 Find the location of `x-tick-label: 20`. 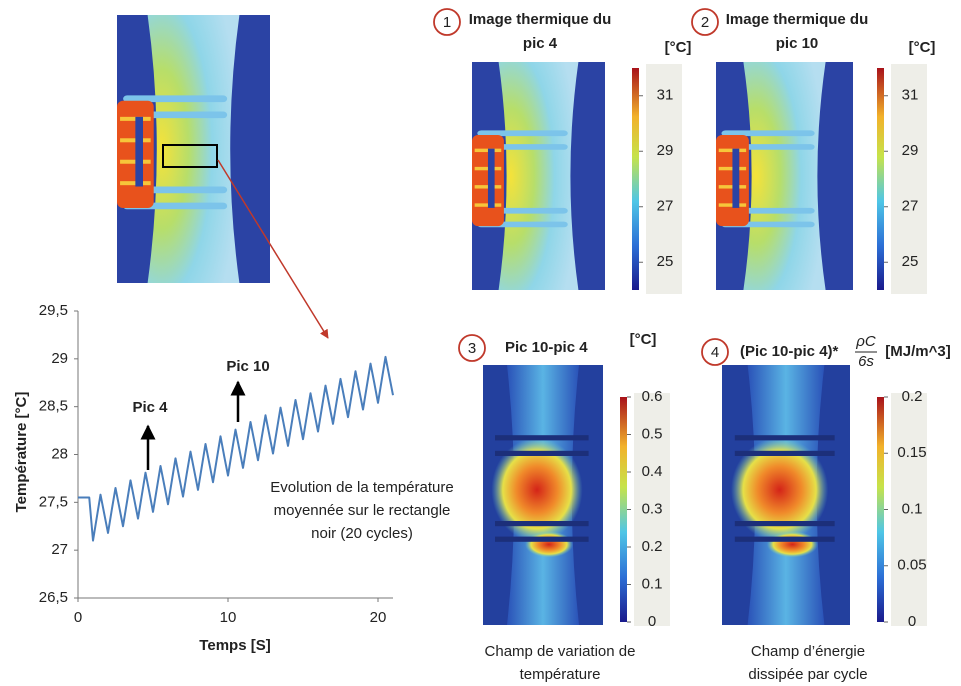

x-tick-label: 20 is located at coordinates (378, 617).